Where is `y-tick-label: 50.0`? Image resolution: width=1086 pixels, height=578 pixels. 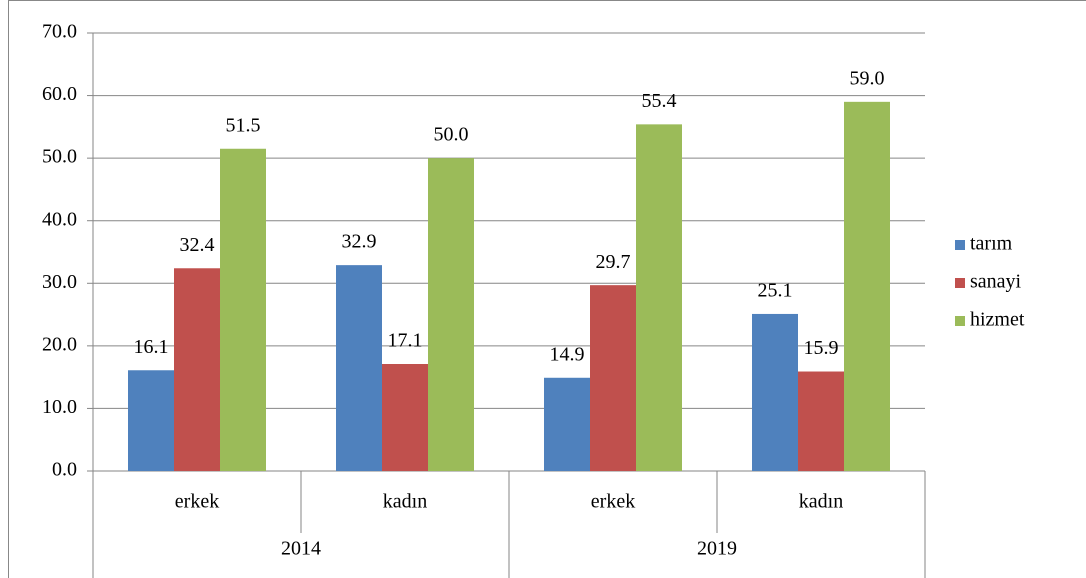 y-tick-label: 50.0 is located at coordinates (59, 157).